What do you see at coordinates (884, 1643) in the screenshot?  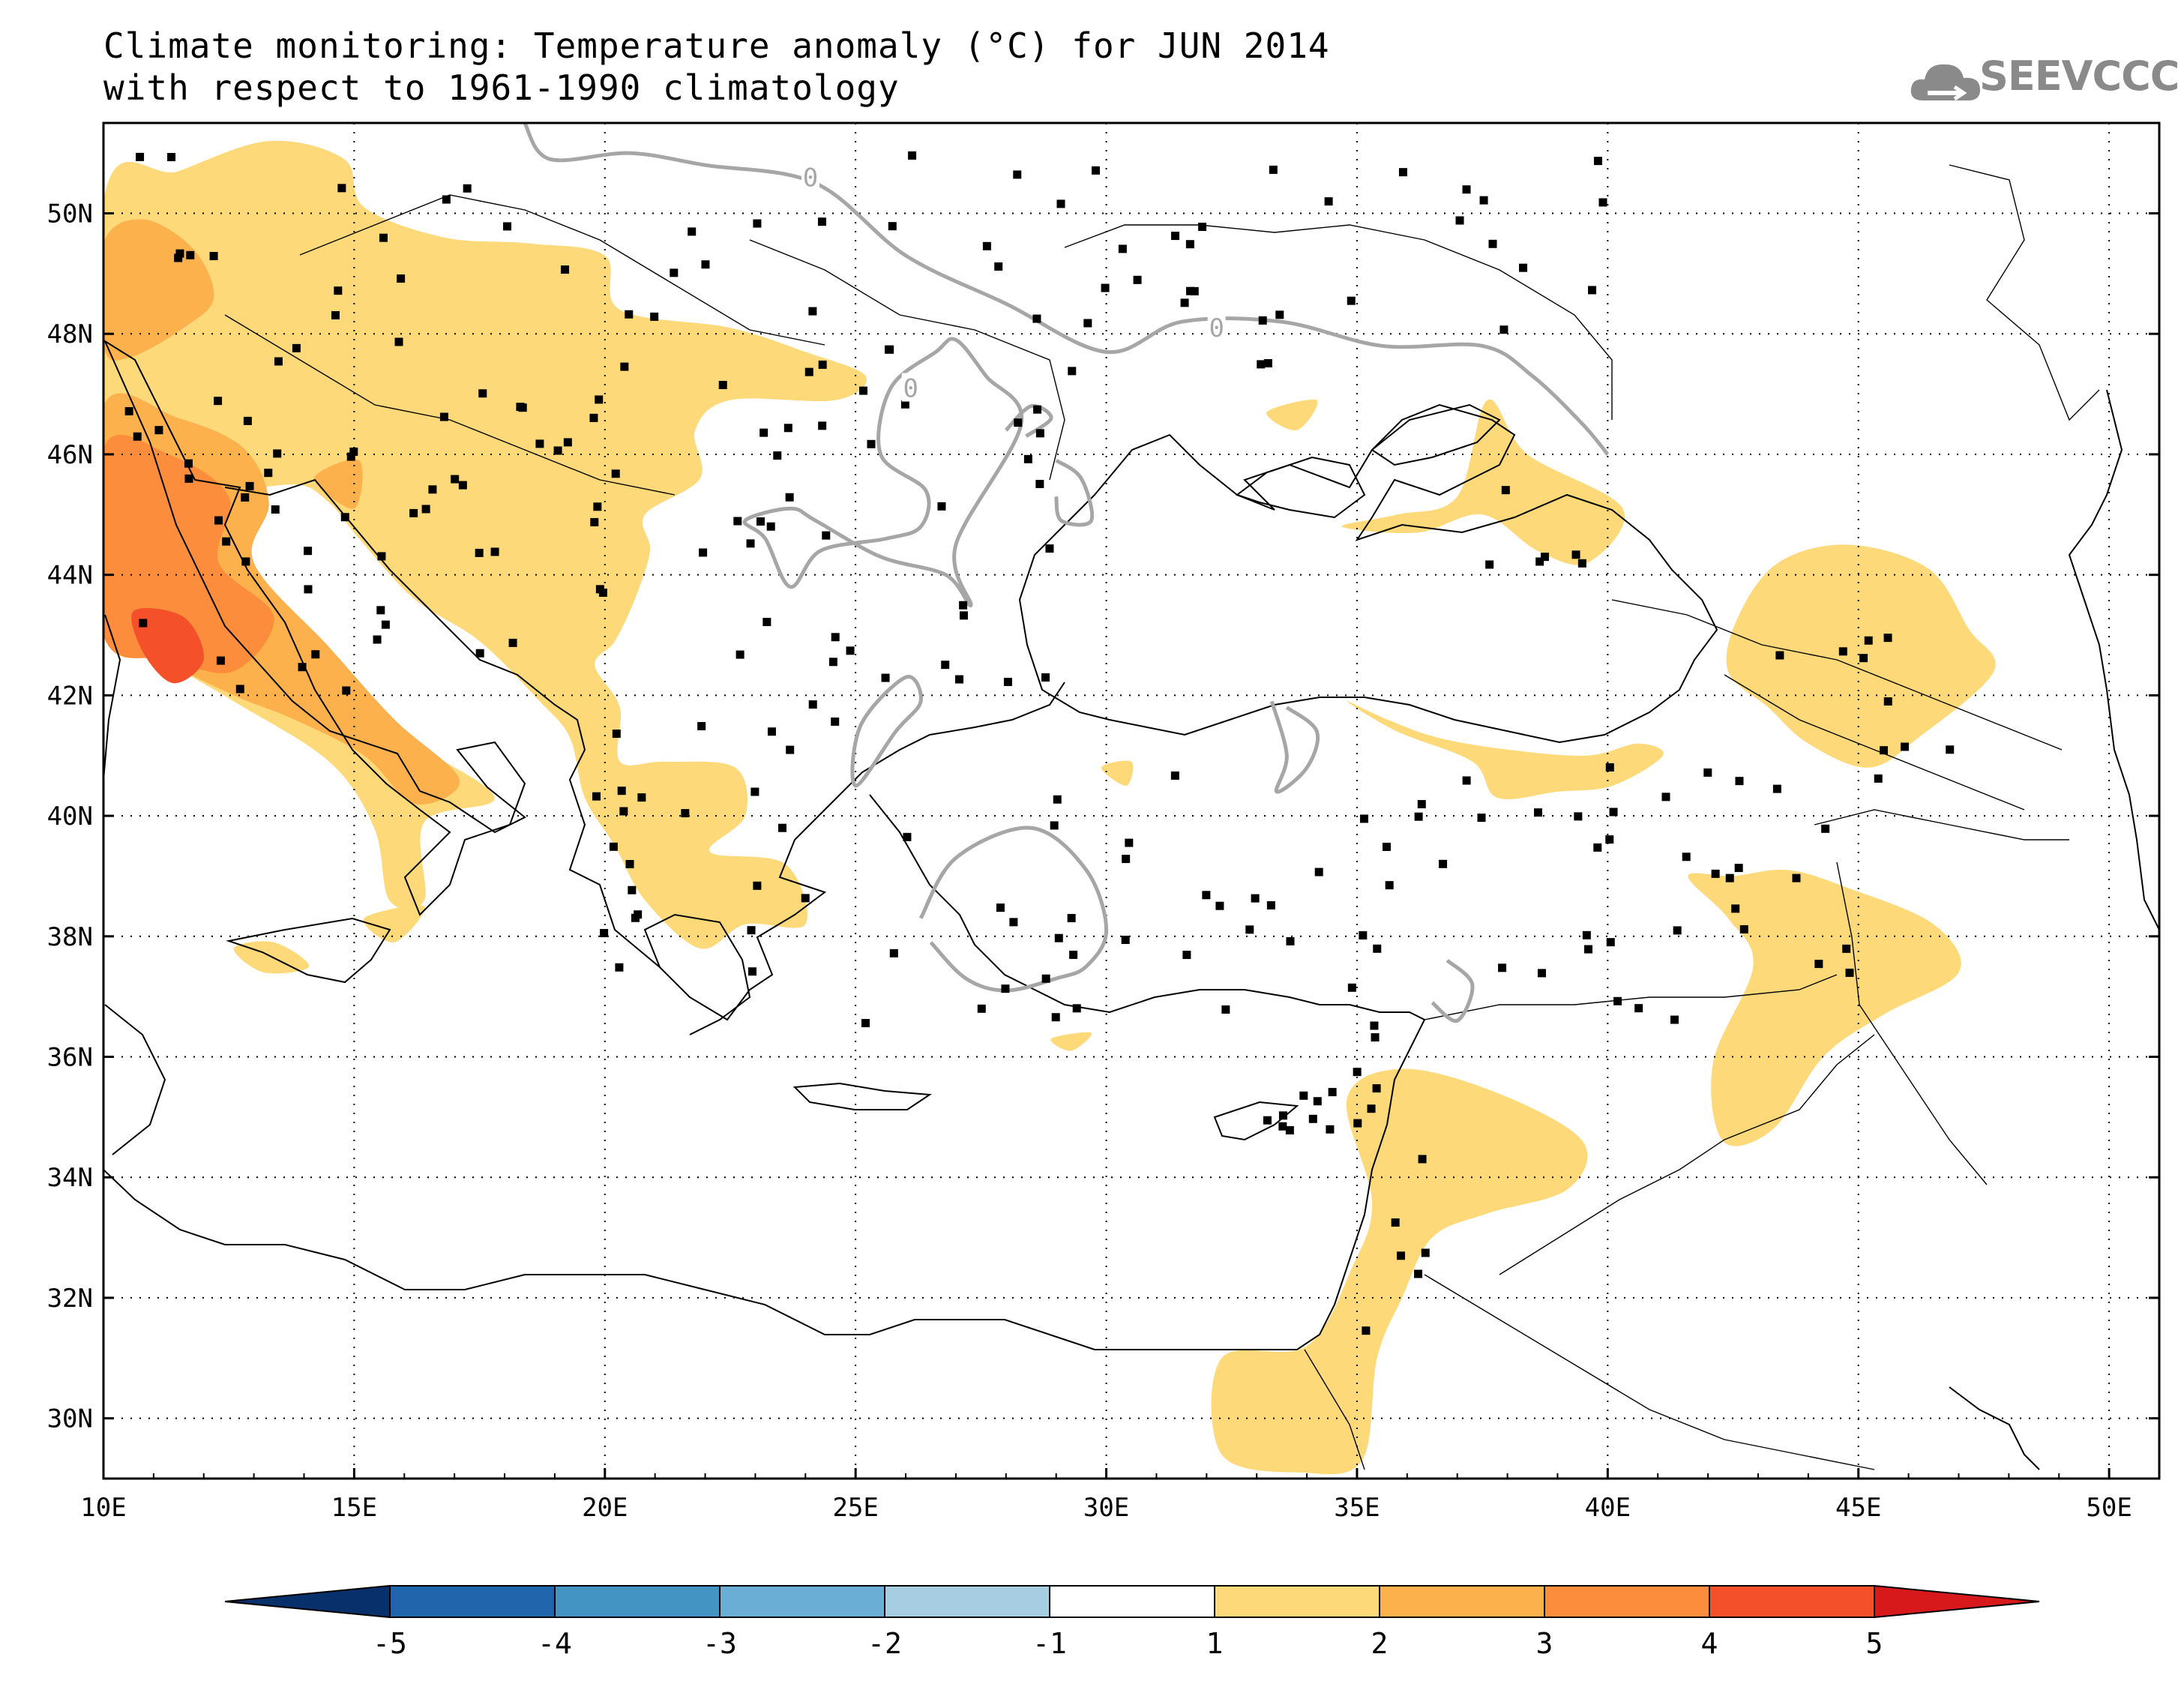 I see `colorbar-tick-label: -2` at bounding box center [884, 1643].